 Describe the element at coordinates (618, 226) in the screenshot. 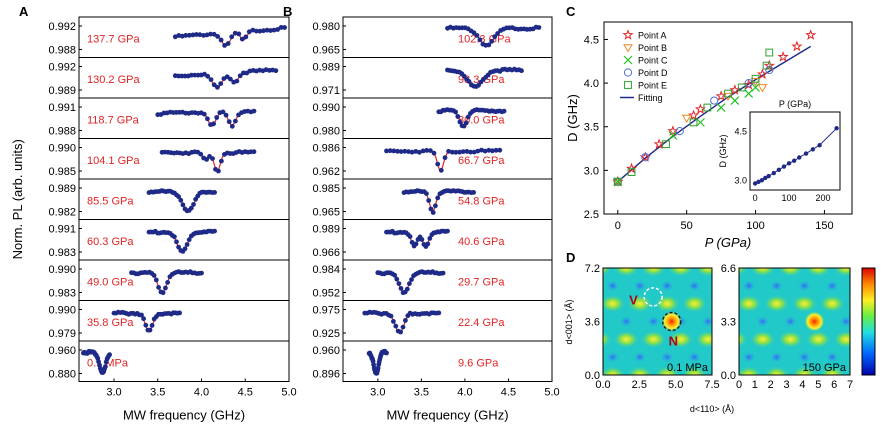

I see `xtick-label: 0` at that location.